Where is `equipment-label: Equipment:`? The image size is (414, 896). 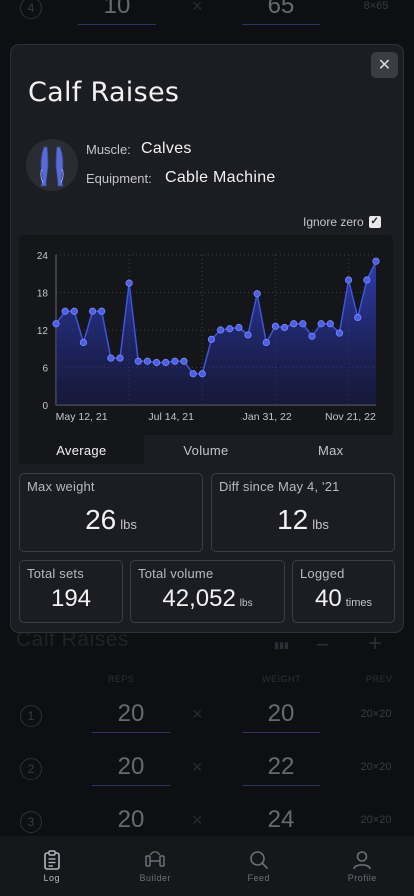
equipment-label: Equipment: is located at coordinates (119, 178).